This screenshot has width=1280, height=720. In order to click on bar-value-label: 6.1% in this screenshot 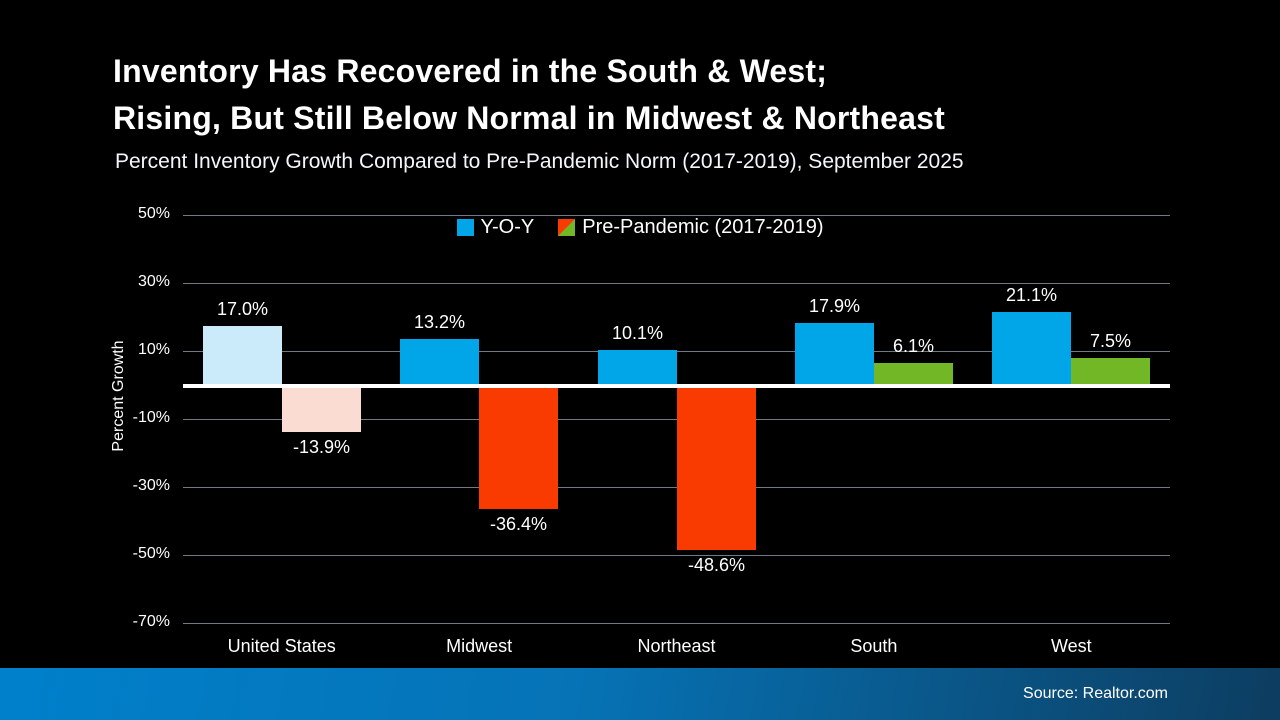, I will do `click(913, 346)`.